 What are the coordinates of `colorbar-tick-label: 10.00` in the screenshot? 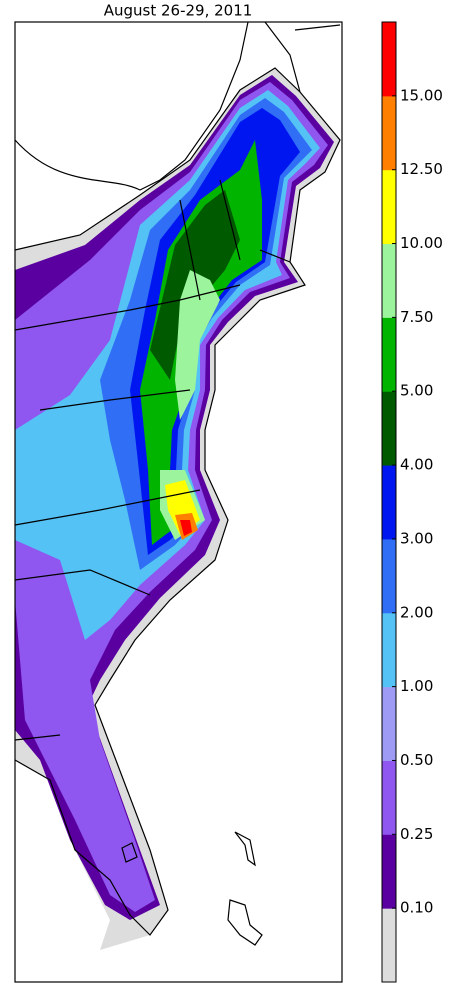 It's located at (421, 243).